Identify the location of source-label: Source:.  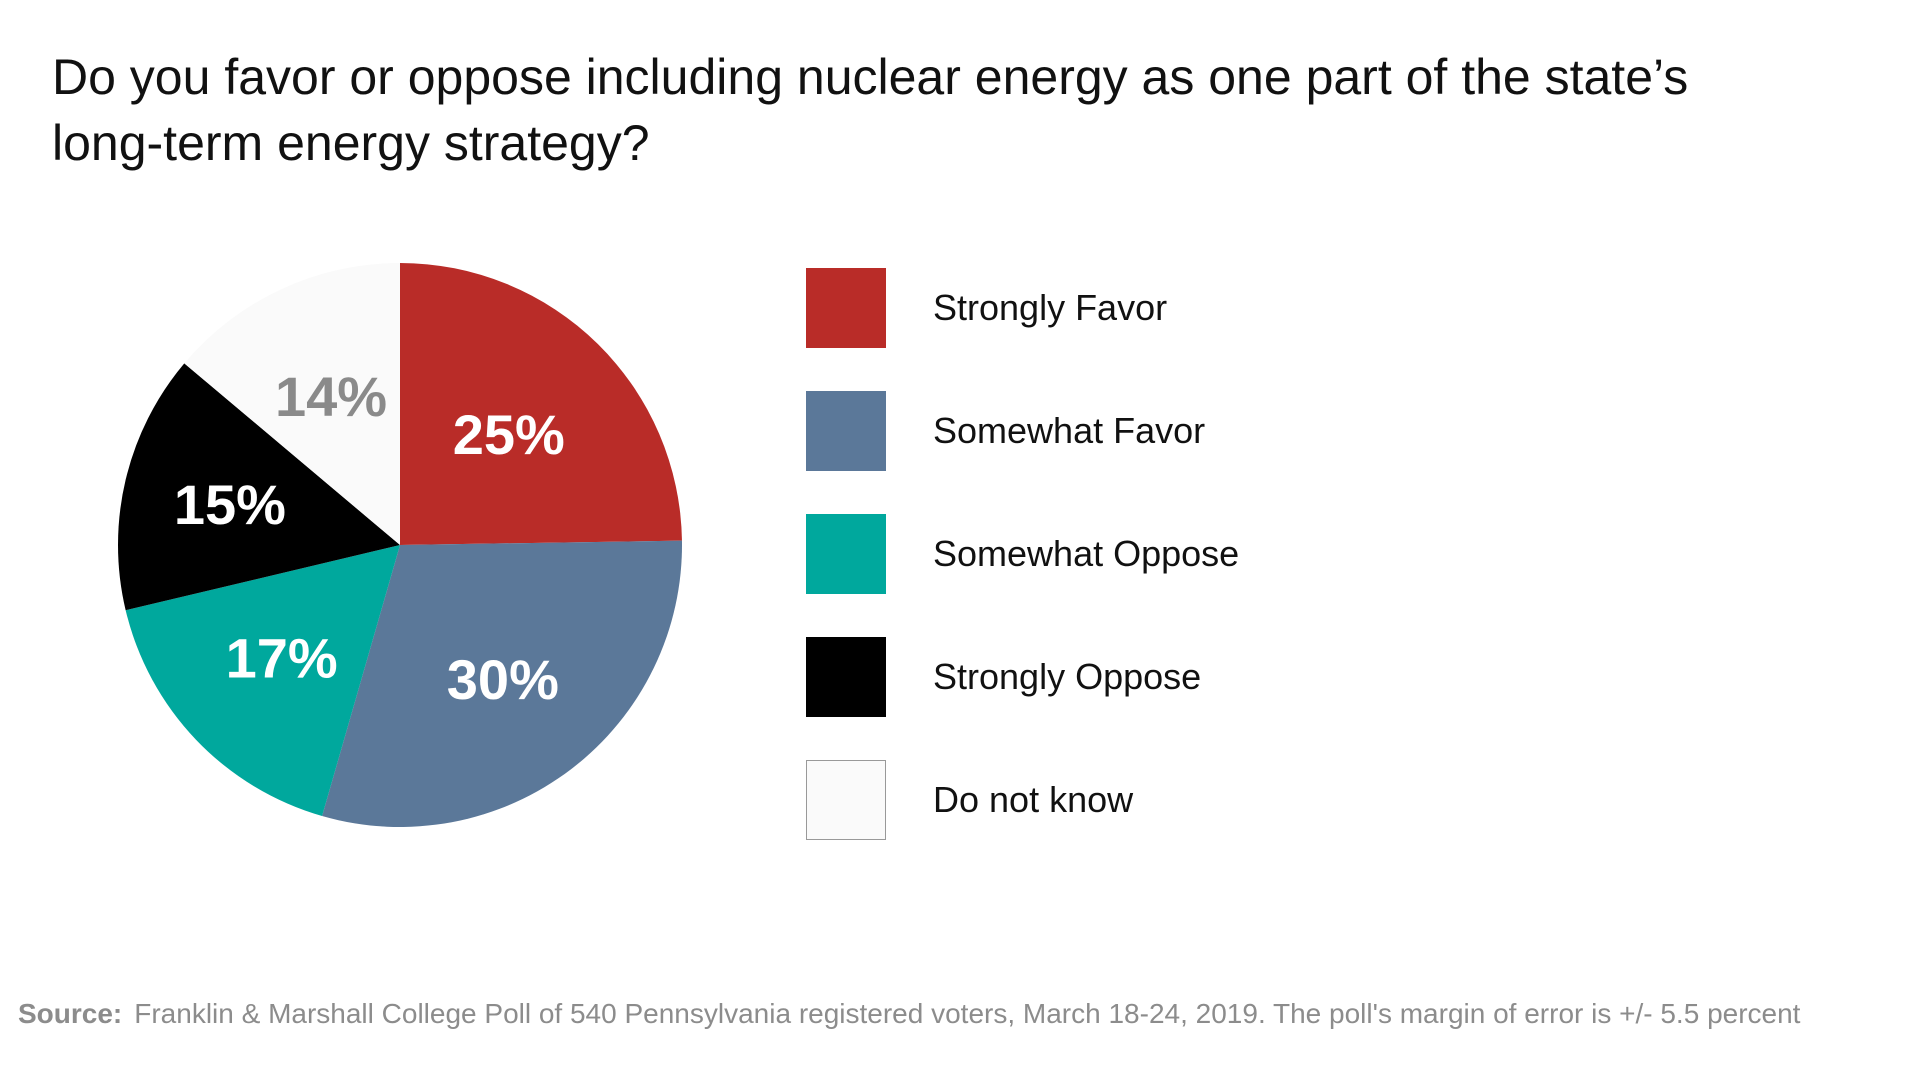
(70, 1013).